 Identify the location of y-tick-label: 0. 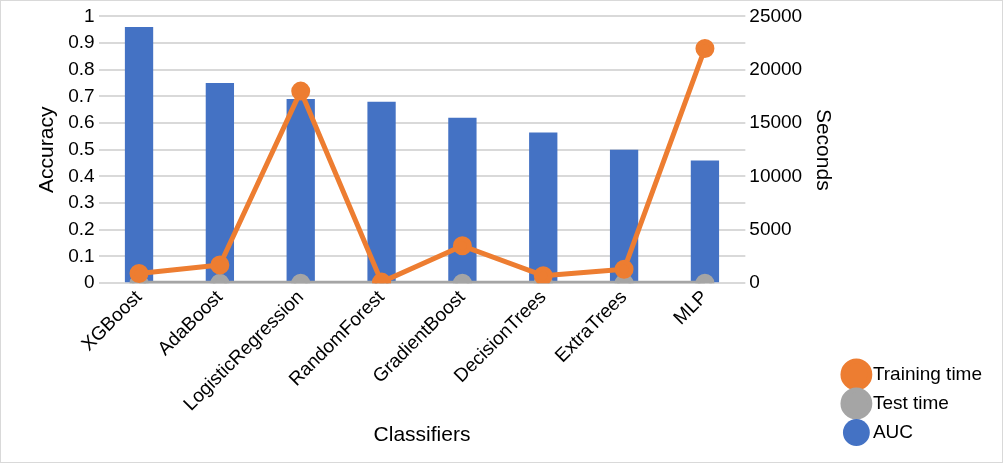
(89, 282).